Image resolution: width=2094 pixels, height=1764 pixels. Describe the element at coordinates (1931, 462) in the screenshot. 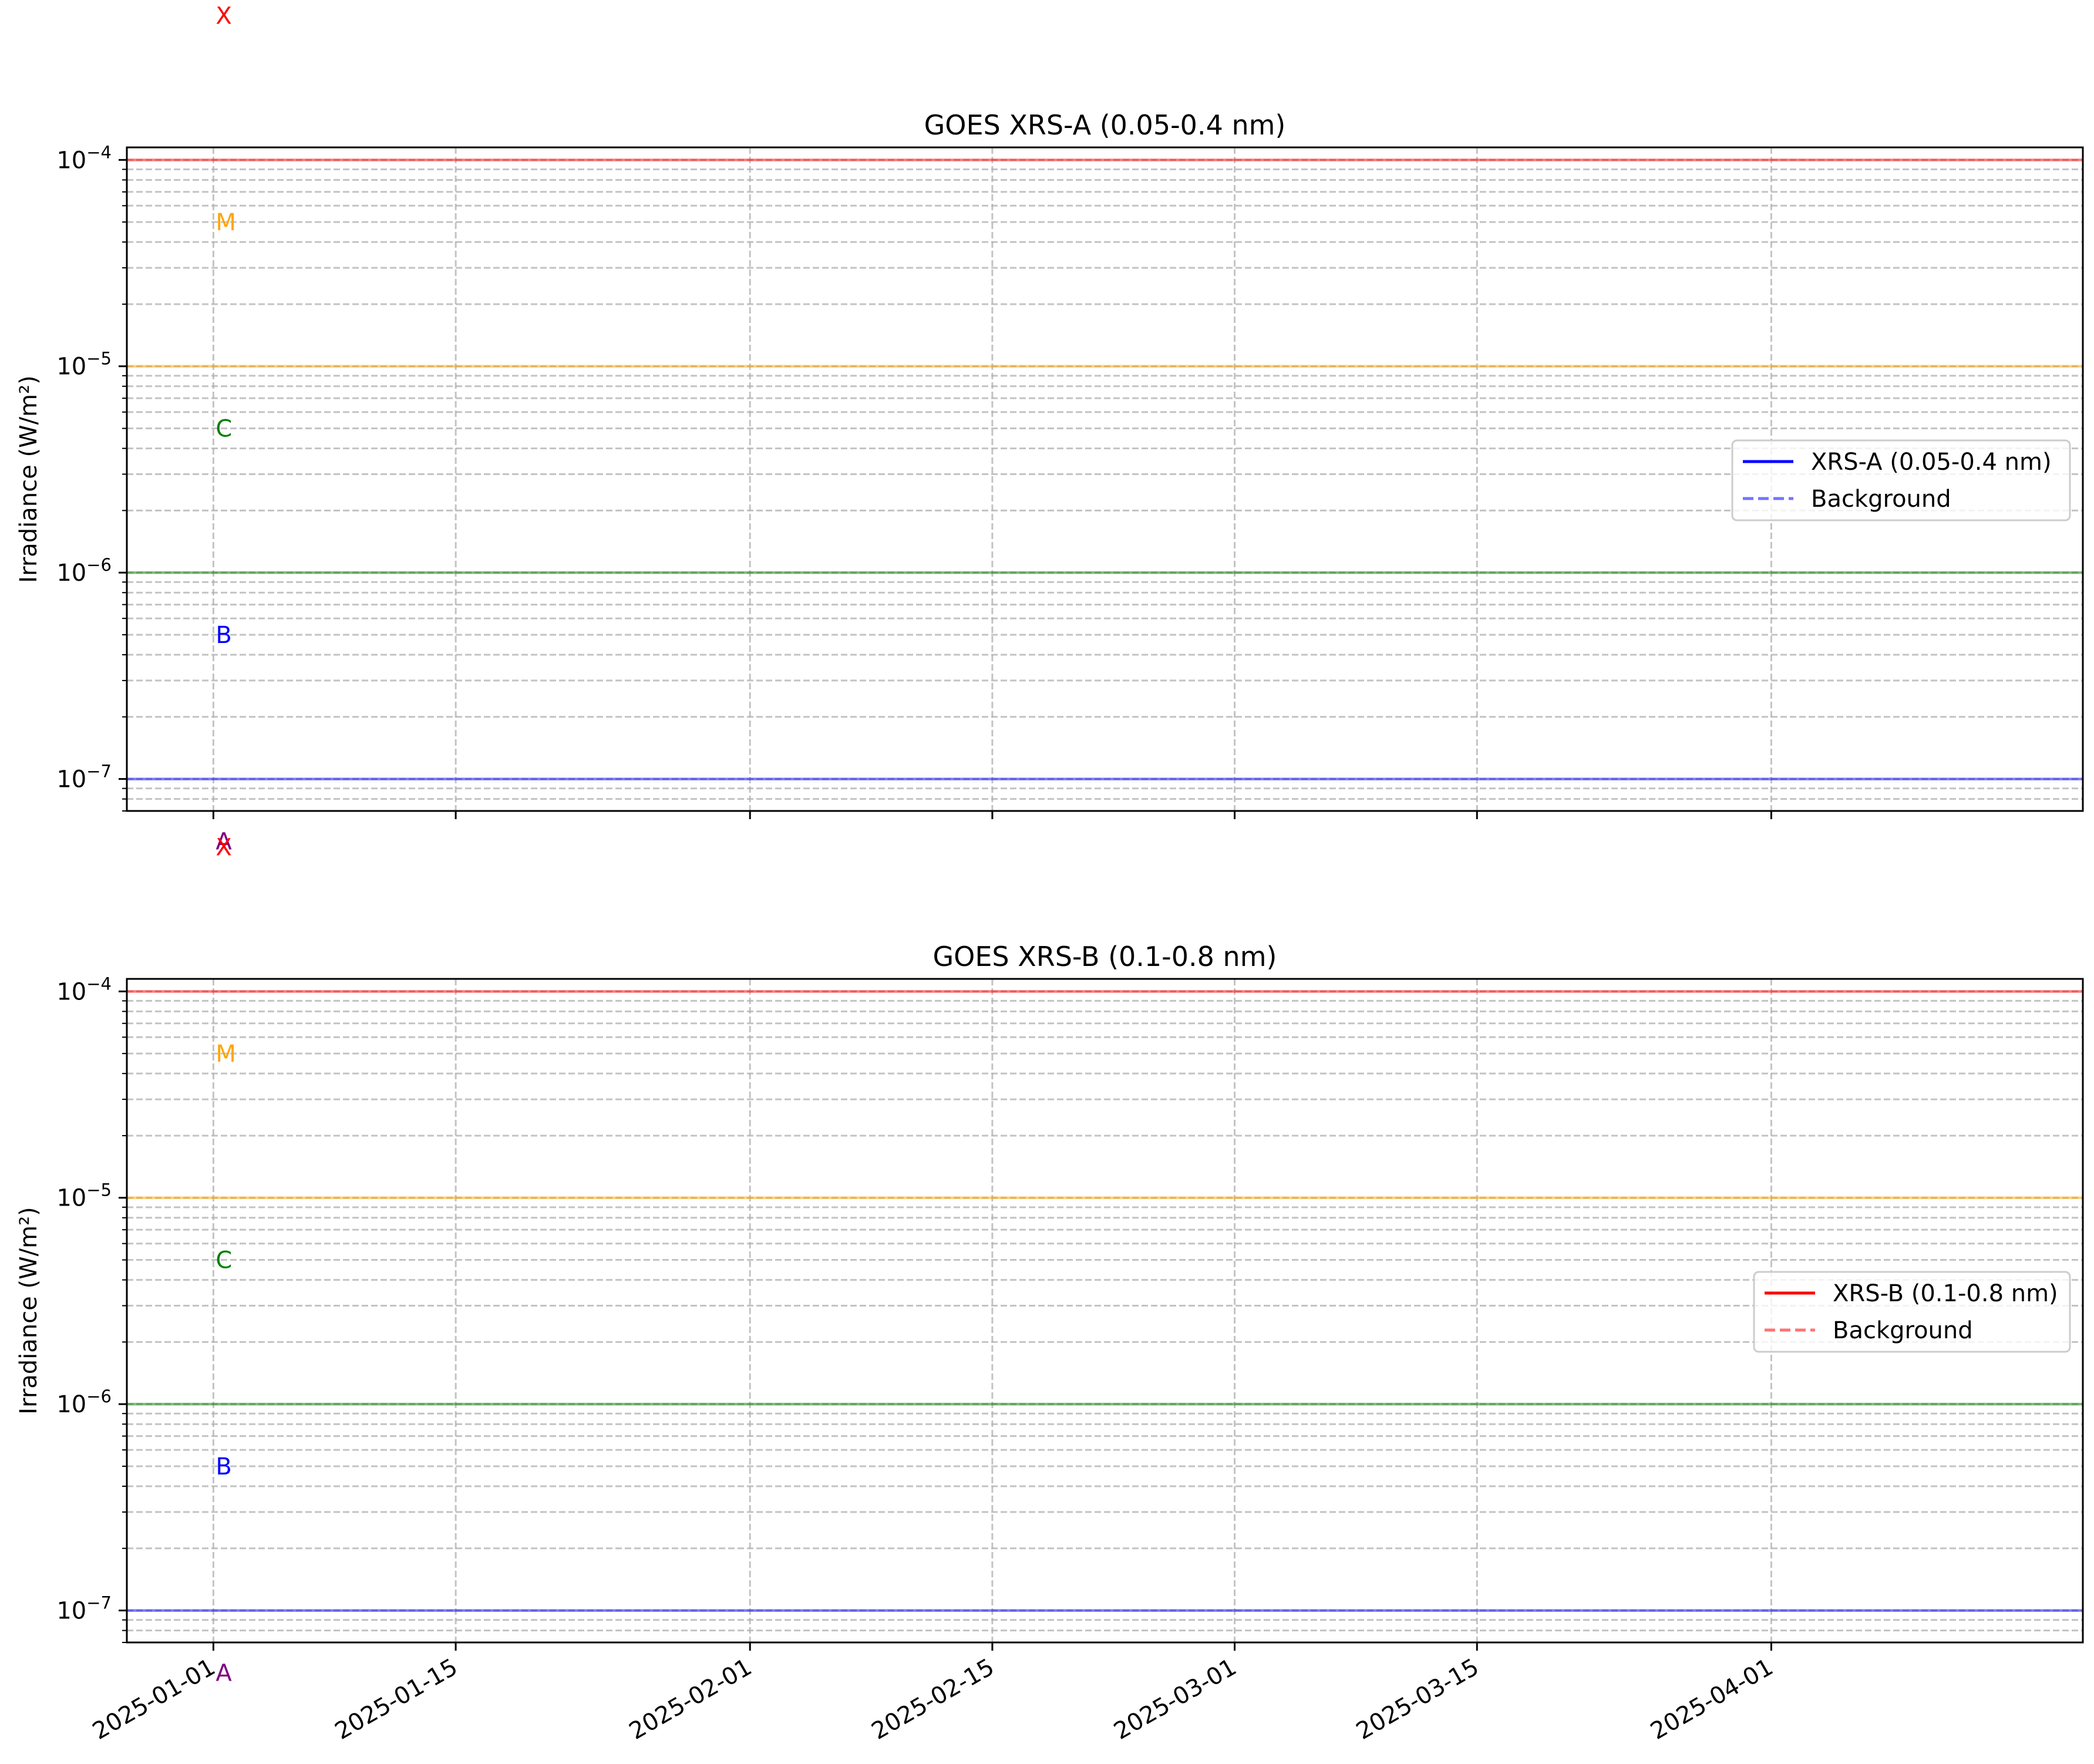

I see `legend-label-1: XRS-A (0.05-0.4 nm)` at that location.